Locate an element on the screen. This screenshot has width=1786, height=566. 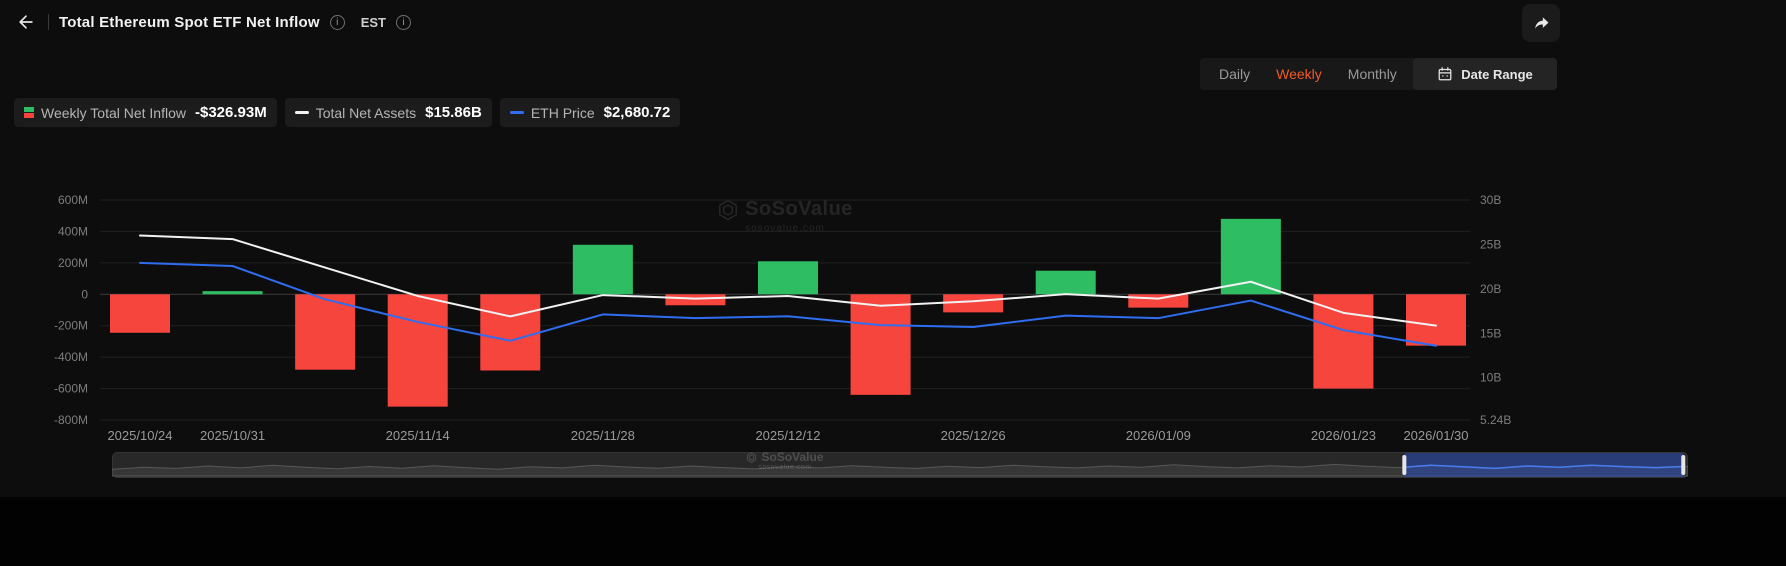
right-axis-tick: 30B is located at coordinates (1490, 200).